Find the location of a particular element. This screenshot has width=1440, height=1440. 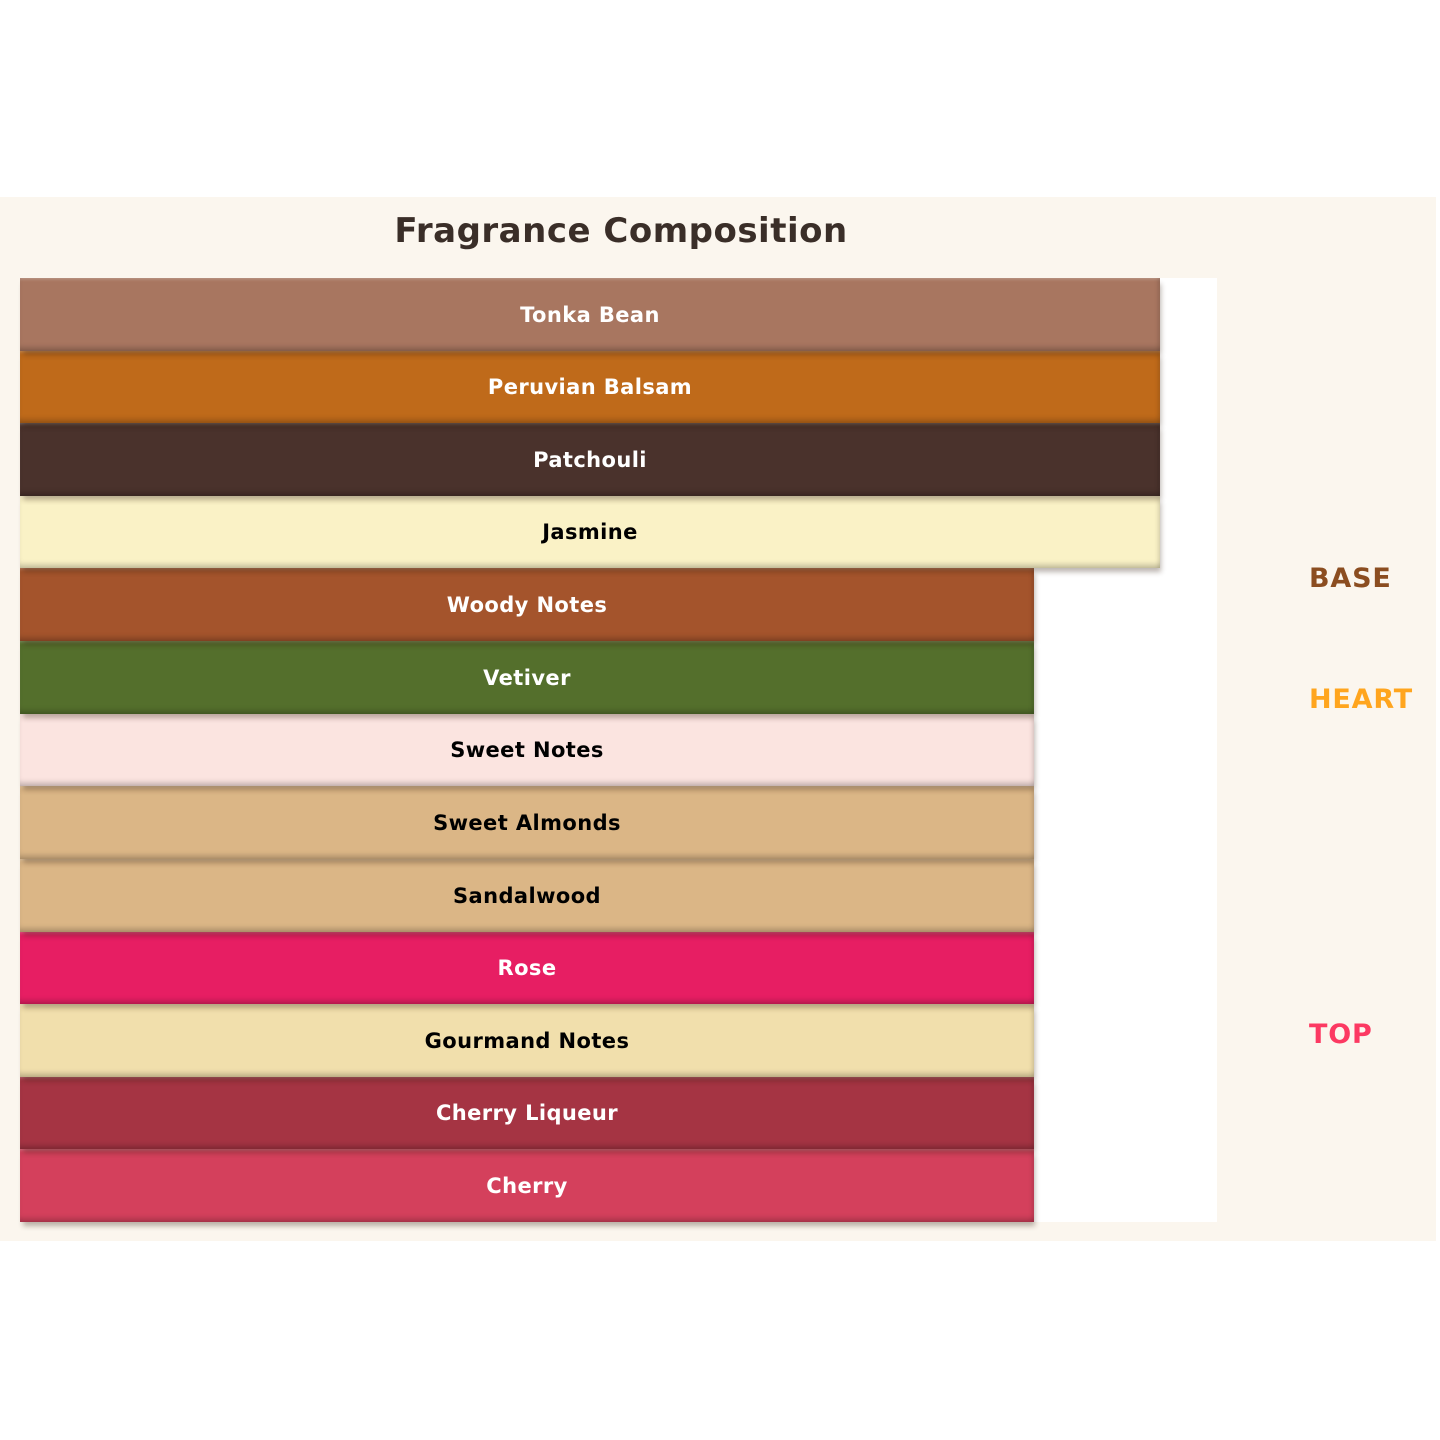

bar-label: Sandalwood is located at coordinates (527, 895).